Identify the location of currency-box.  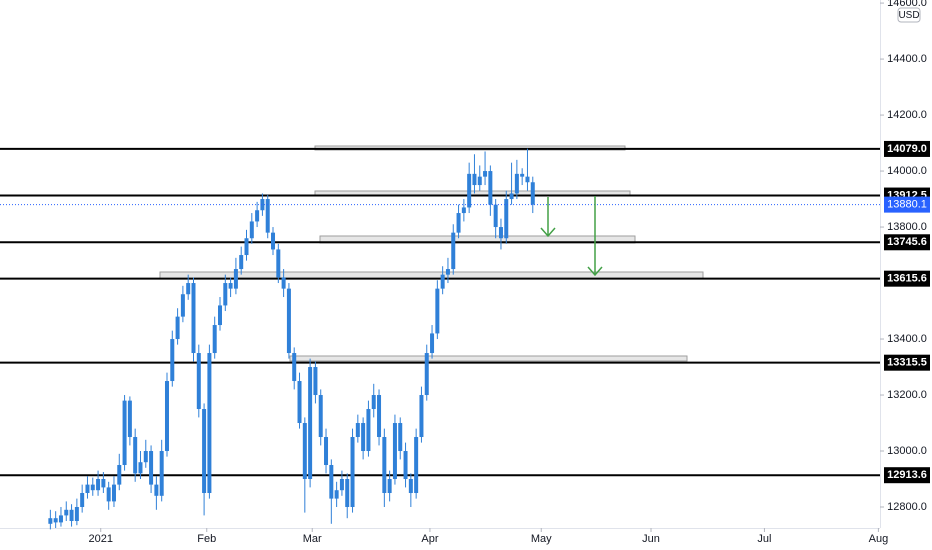
(909, 15).